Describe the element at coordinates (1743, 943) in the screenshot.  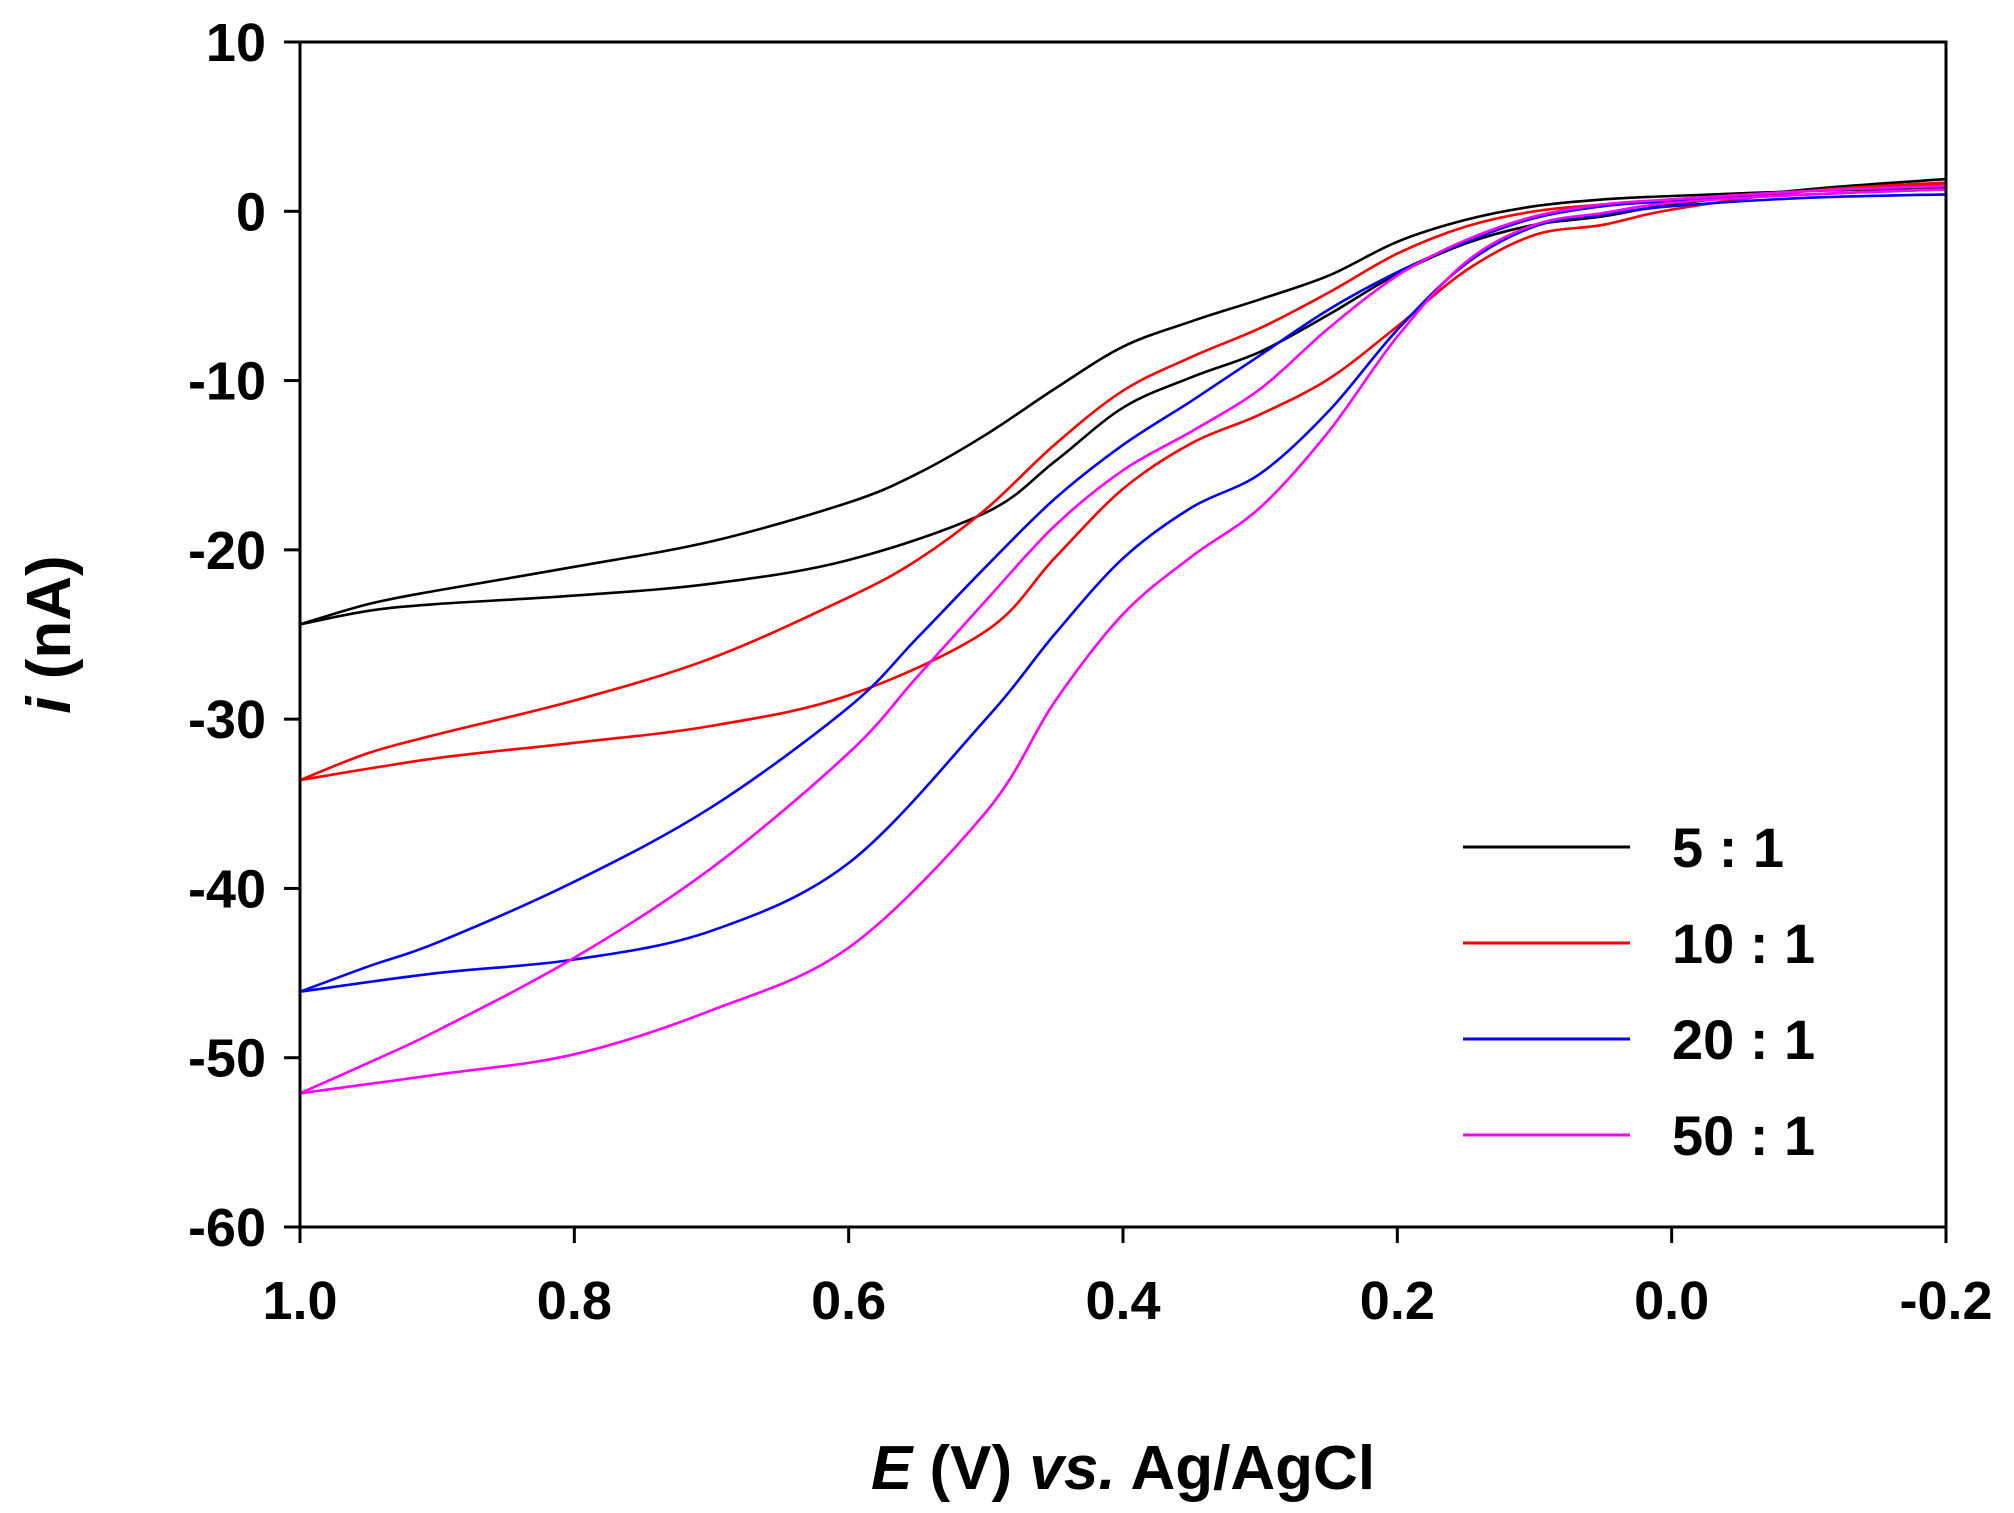
I see `legend-label: 10 : 1` at that location.